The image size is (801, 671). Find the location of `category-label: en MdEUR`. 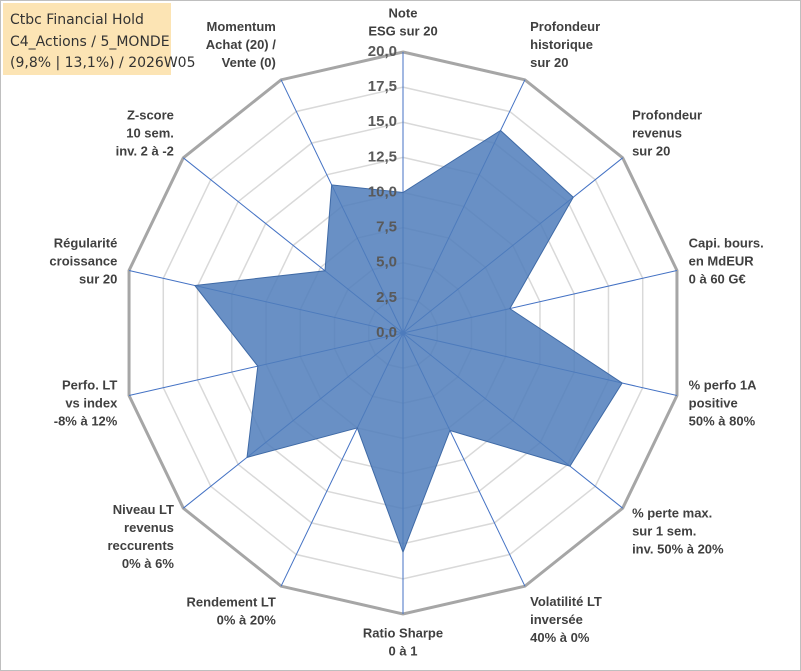

category-label: en MdEUR is located at coordinates (722, 260).